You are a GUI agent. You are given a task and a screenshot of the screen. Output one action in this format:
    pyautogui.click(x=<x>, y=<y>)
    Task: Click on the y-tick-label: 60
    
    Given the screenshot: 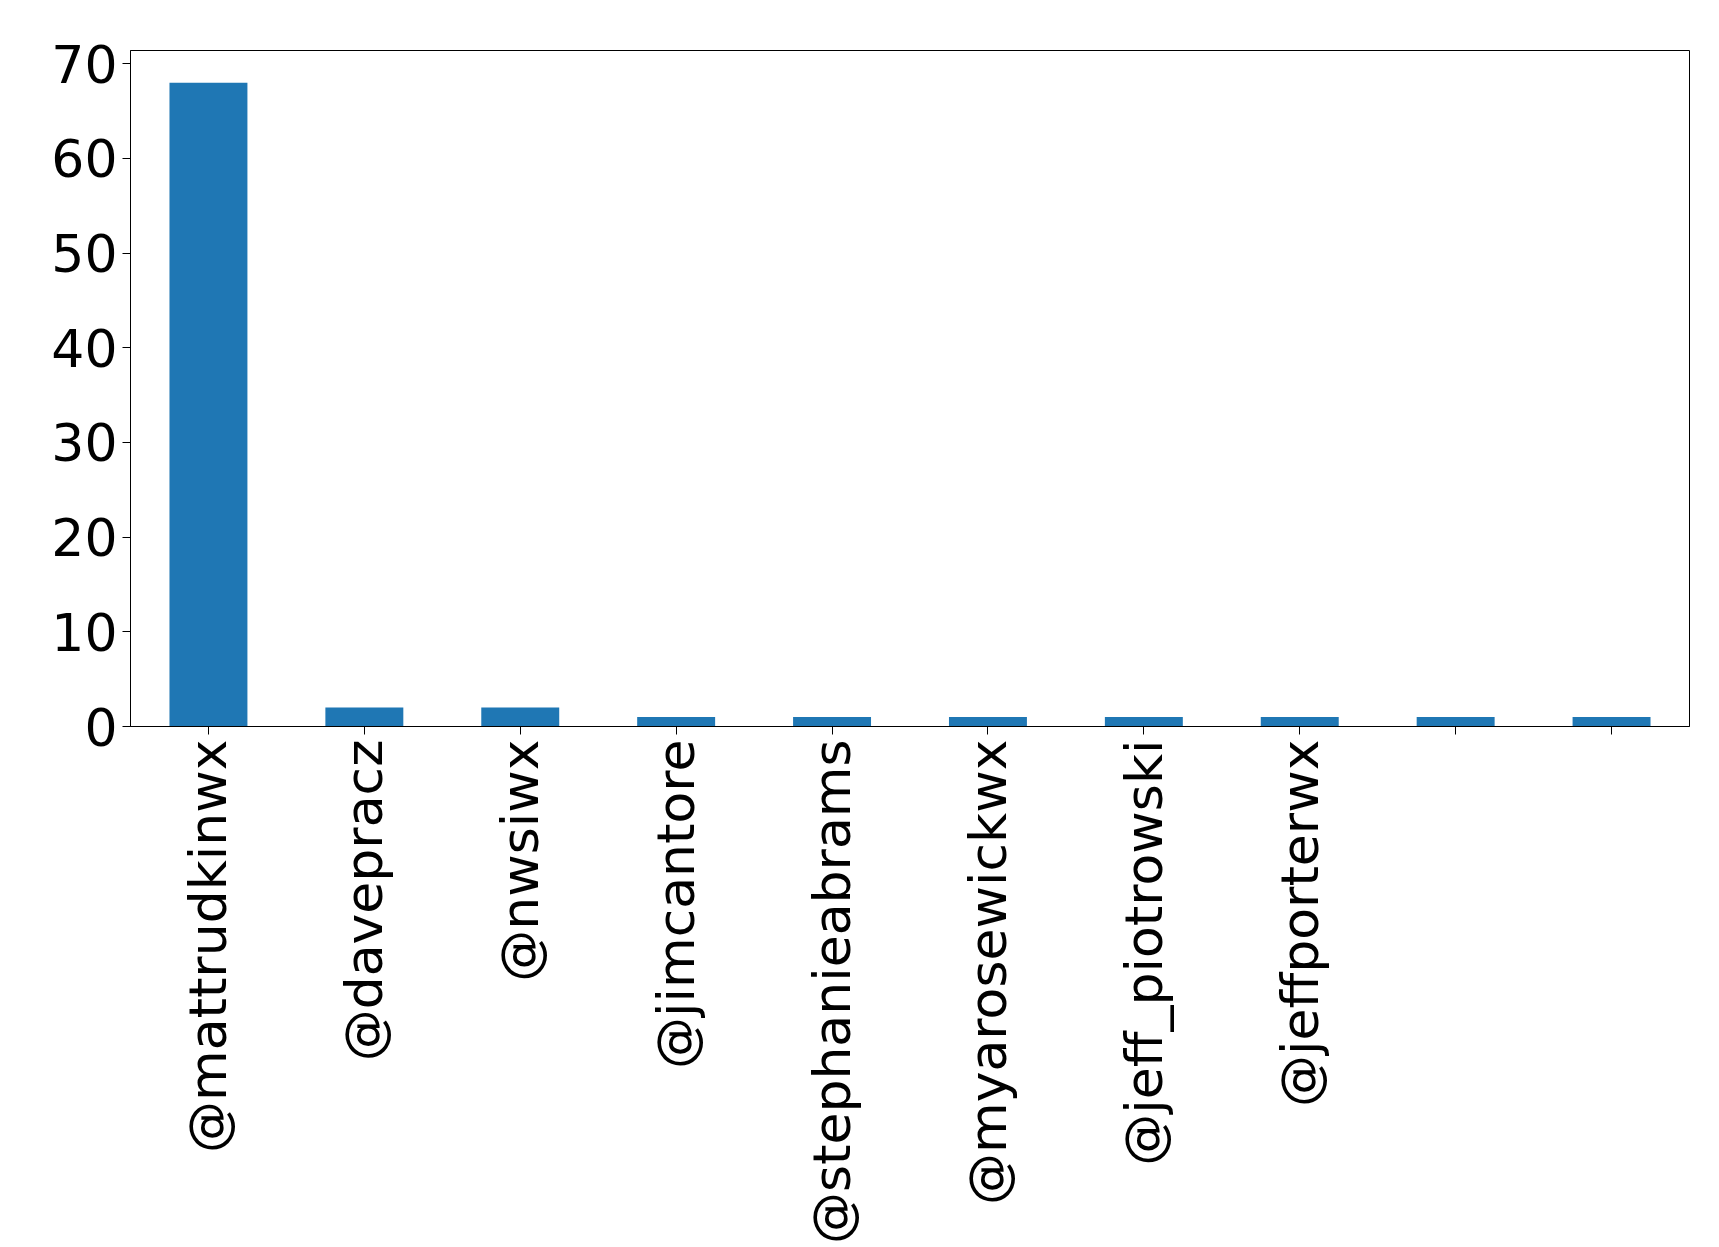 What is the action you would take?
    pyautogui.click(x=84, y=159)
    